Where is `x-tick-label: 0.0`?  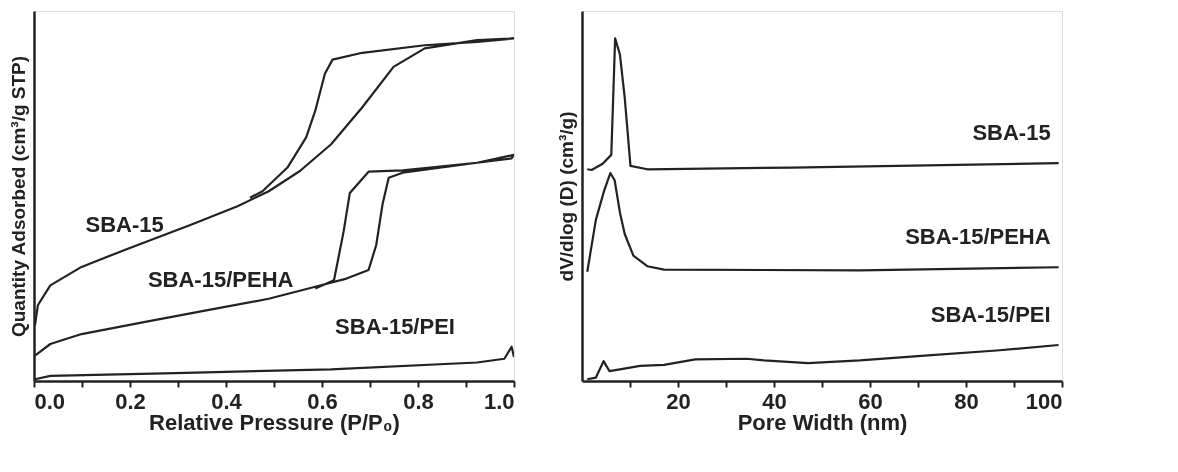 x-tick-label: 0.0 is located at coordinates (50, 401).